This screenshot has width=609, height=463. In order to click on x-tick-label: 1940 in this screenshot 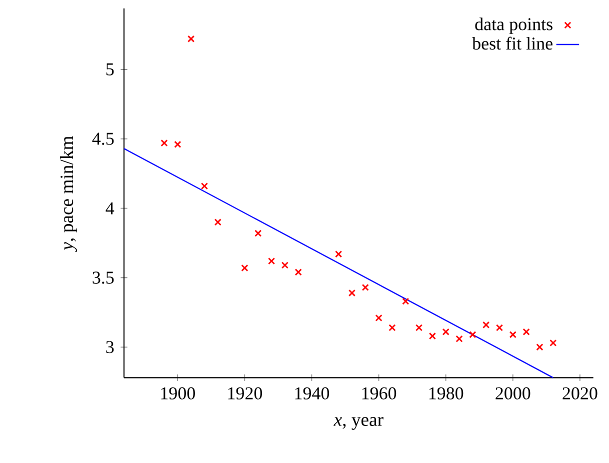, I will do `click(312, 393)`.